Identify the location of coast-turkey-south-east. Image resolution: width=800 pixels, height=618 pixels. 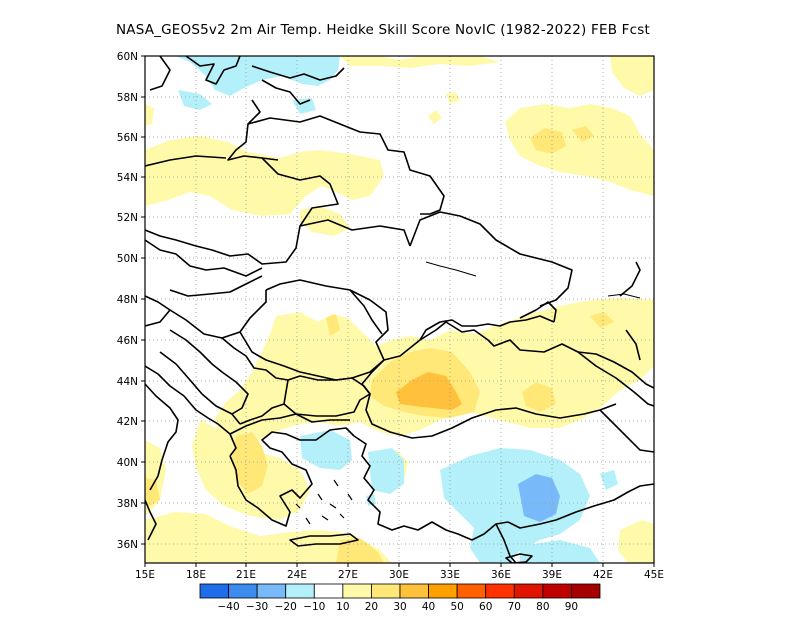
(574, 523).